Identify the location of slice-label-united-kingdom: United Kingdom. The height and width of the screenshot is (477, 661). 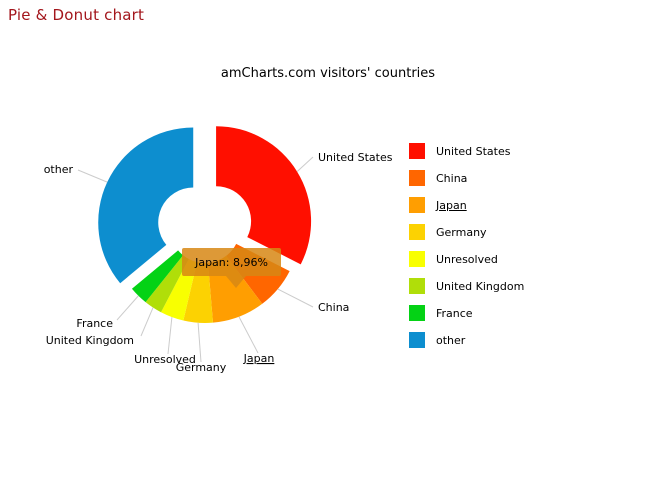
(90, 340).